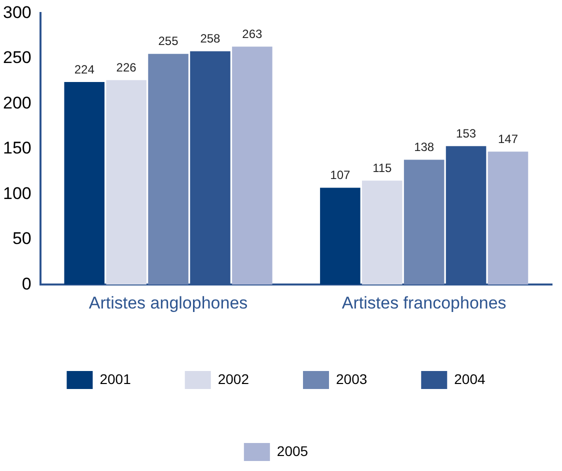 This screenshot has width=562, height=471. What do you see at coordinates (17, 58) in the screenshot?
I see `y-tick-label: 250` at bounding box center [17, 58].